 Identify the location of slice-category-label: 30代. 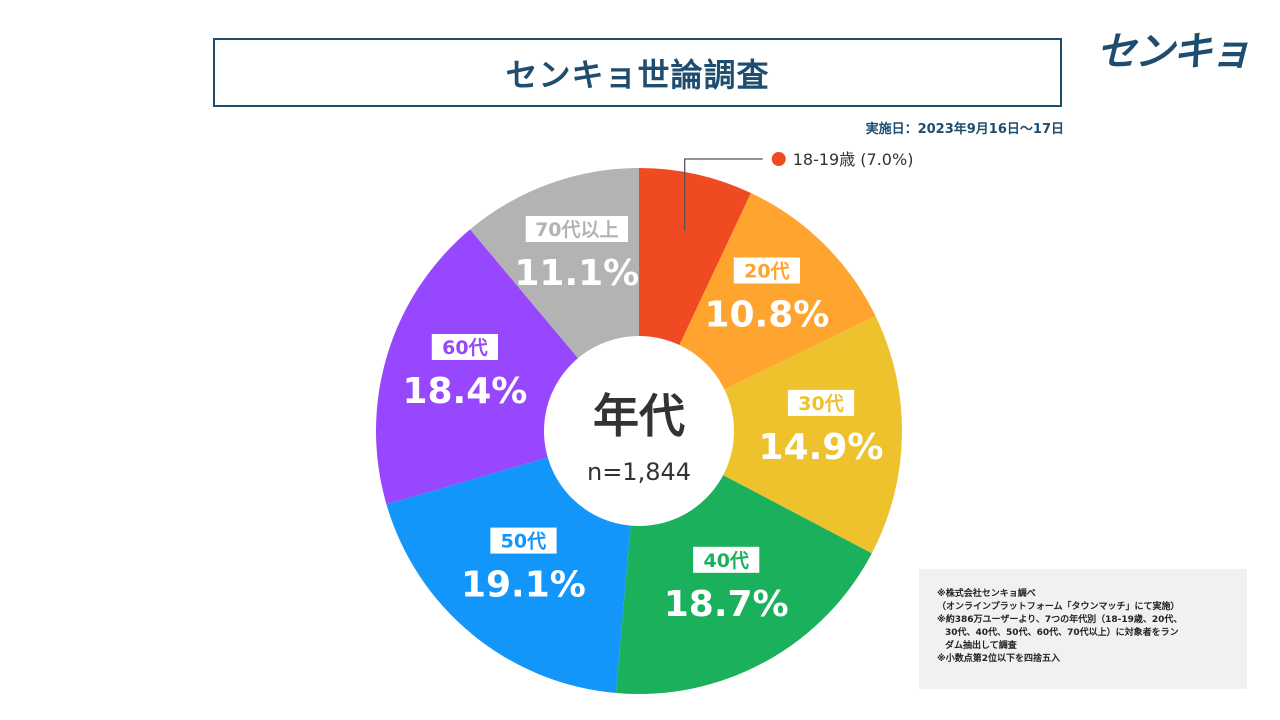
(820, 404).